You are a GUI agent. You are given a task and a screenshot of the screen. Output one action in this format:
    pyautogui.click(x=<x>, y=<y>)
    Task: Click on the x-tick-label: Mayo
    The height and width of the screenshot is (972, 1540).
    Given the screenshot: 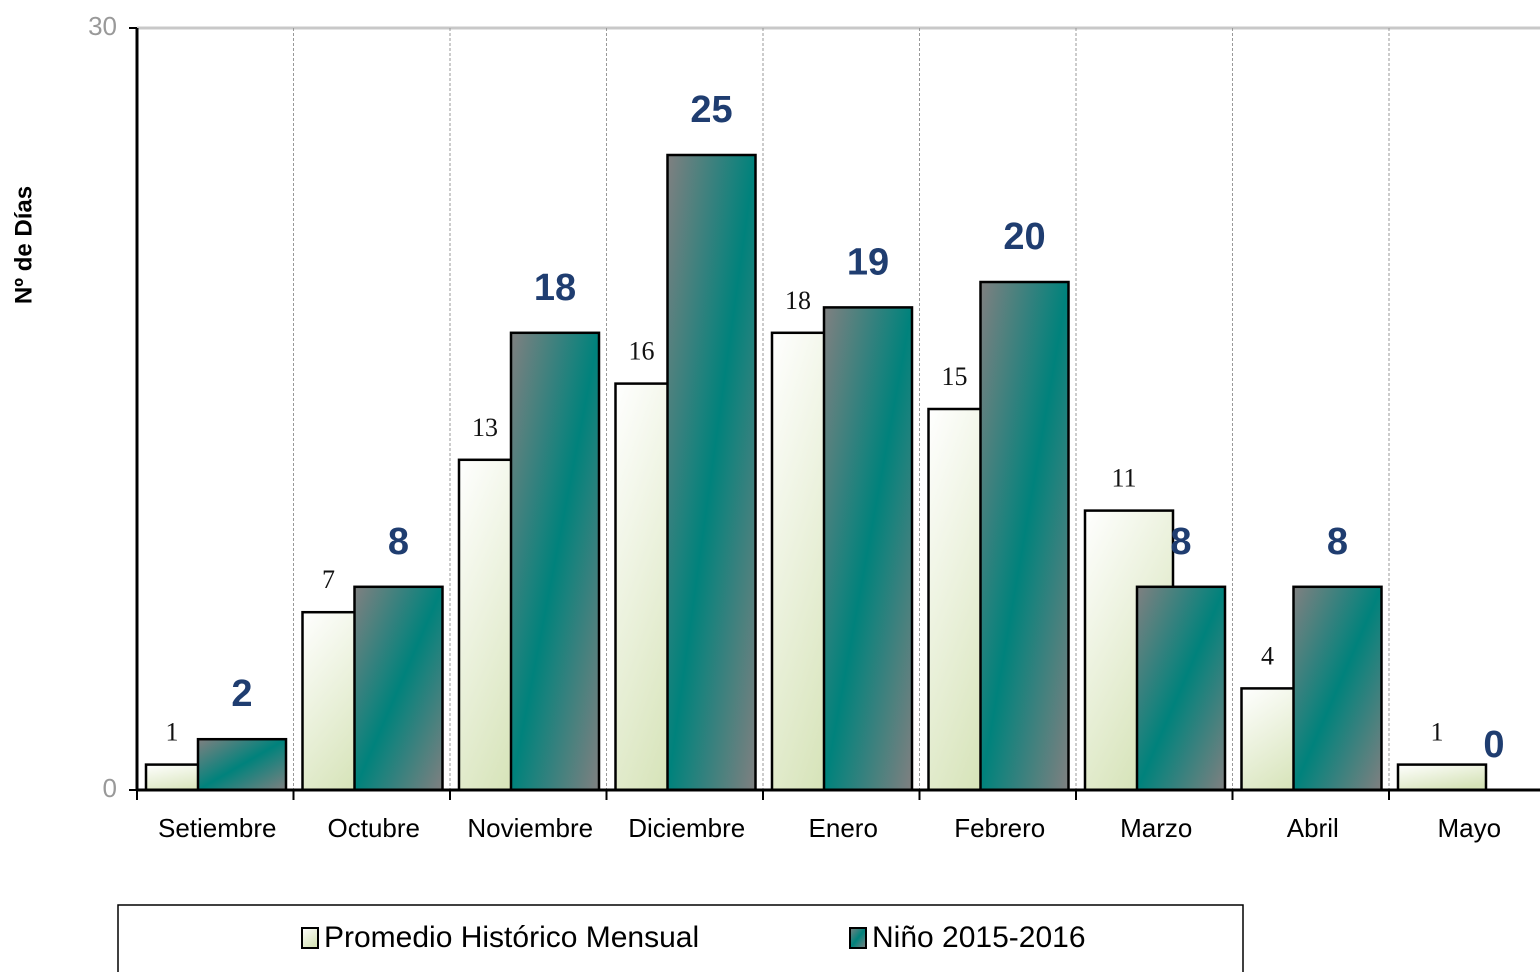 What is the action you would take?
    pyautogui.click(x=1469, y=828)
    